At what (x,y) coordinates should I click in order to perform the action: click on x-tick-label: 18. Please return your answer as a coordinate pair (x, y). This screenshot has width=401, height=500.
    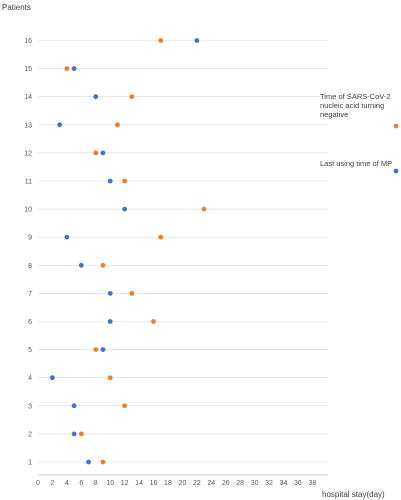
    Looking at the image, I should click on (168, 483).